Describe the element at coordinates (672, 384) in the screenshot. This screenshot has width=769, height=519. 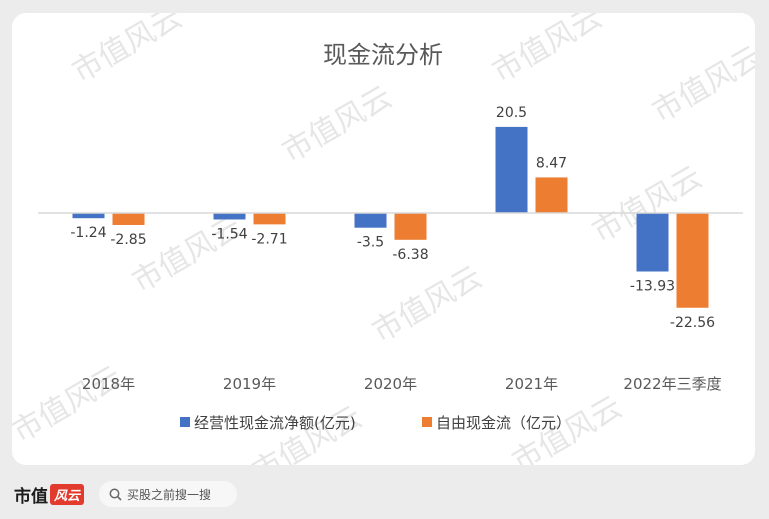
I see `x-tick-label: 2022年三季度` at that location.